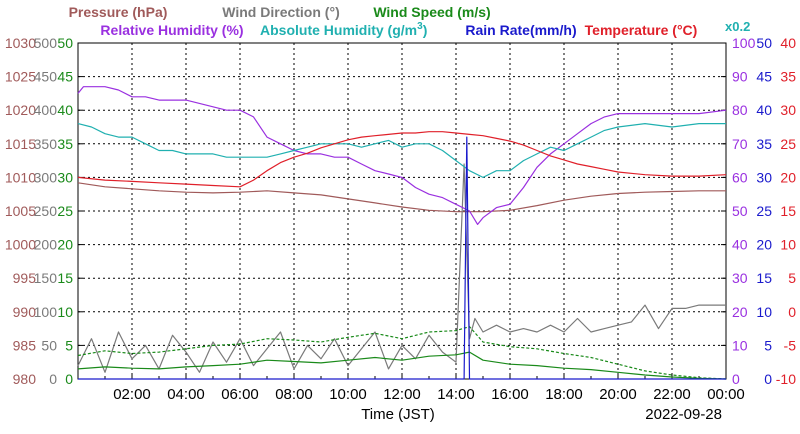 The width and height of the screenshot is (800, 434). Describe the element at coordinates (456, 394) in the screenshot. I see `x-tick-label-6: 14:00` at that location.